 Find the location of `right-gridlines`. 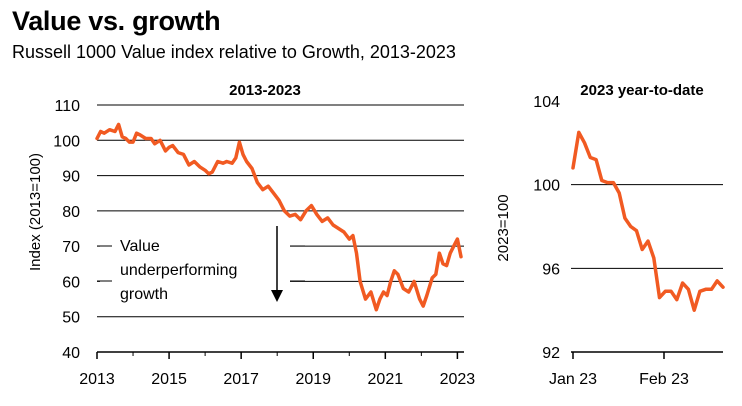

right-gridlines is located at coordinates (647, 226).